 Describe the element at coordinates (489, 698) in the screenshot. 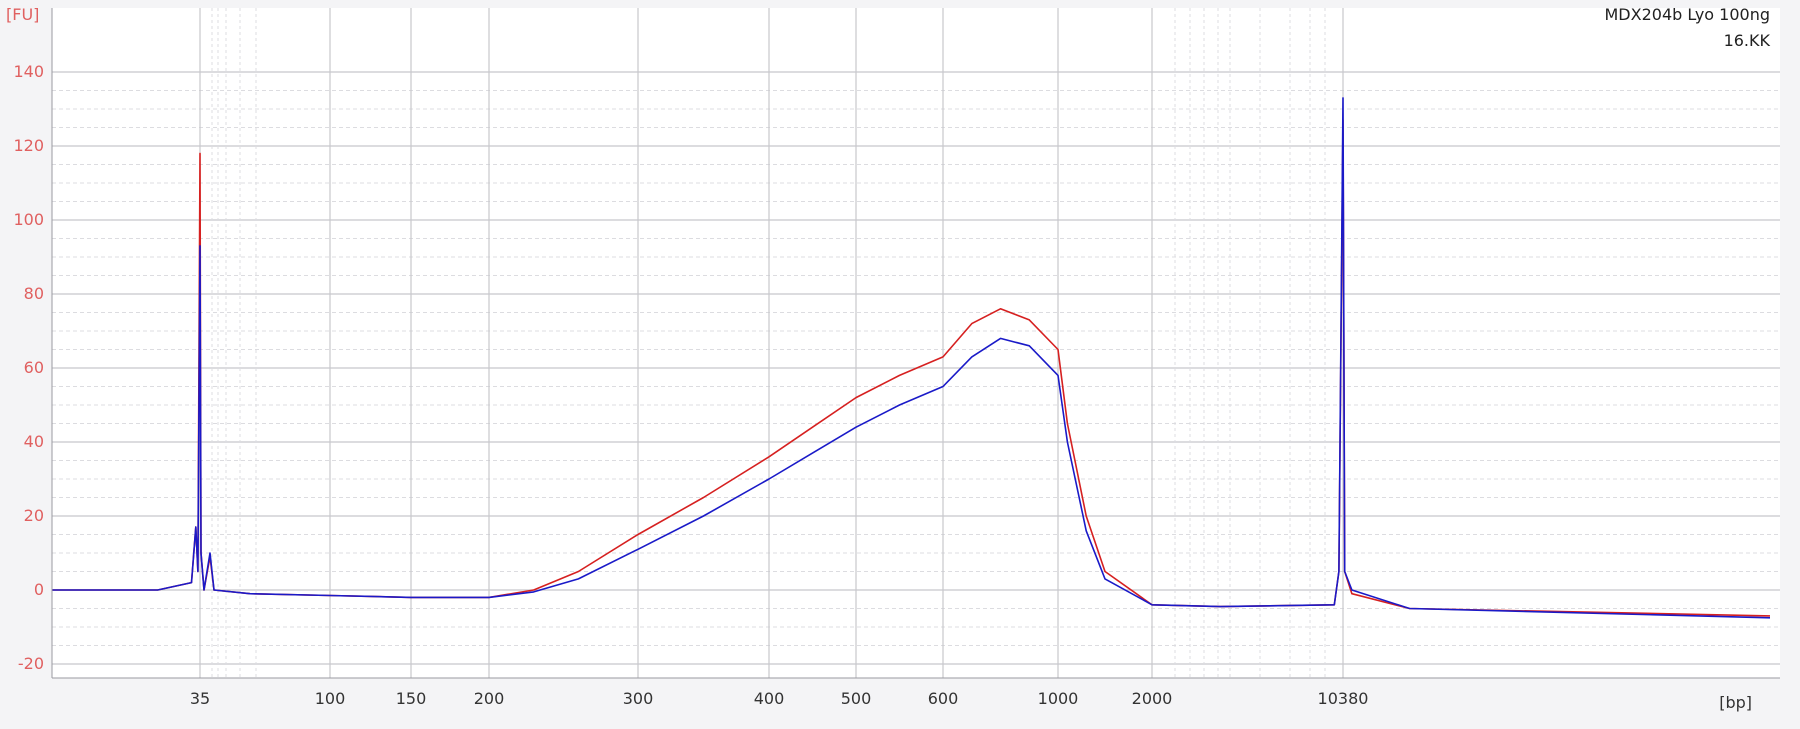

I see `x-tick-label: 200` at that location.